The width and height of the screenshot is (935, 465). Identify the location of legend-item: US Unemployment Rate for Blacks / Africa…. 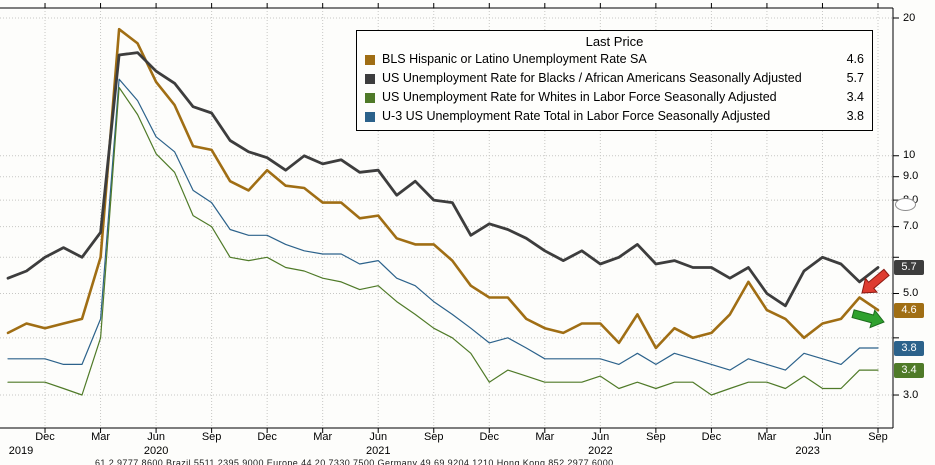
(614, 78).